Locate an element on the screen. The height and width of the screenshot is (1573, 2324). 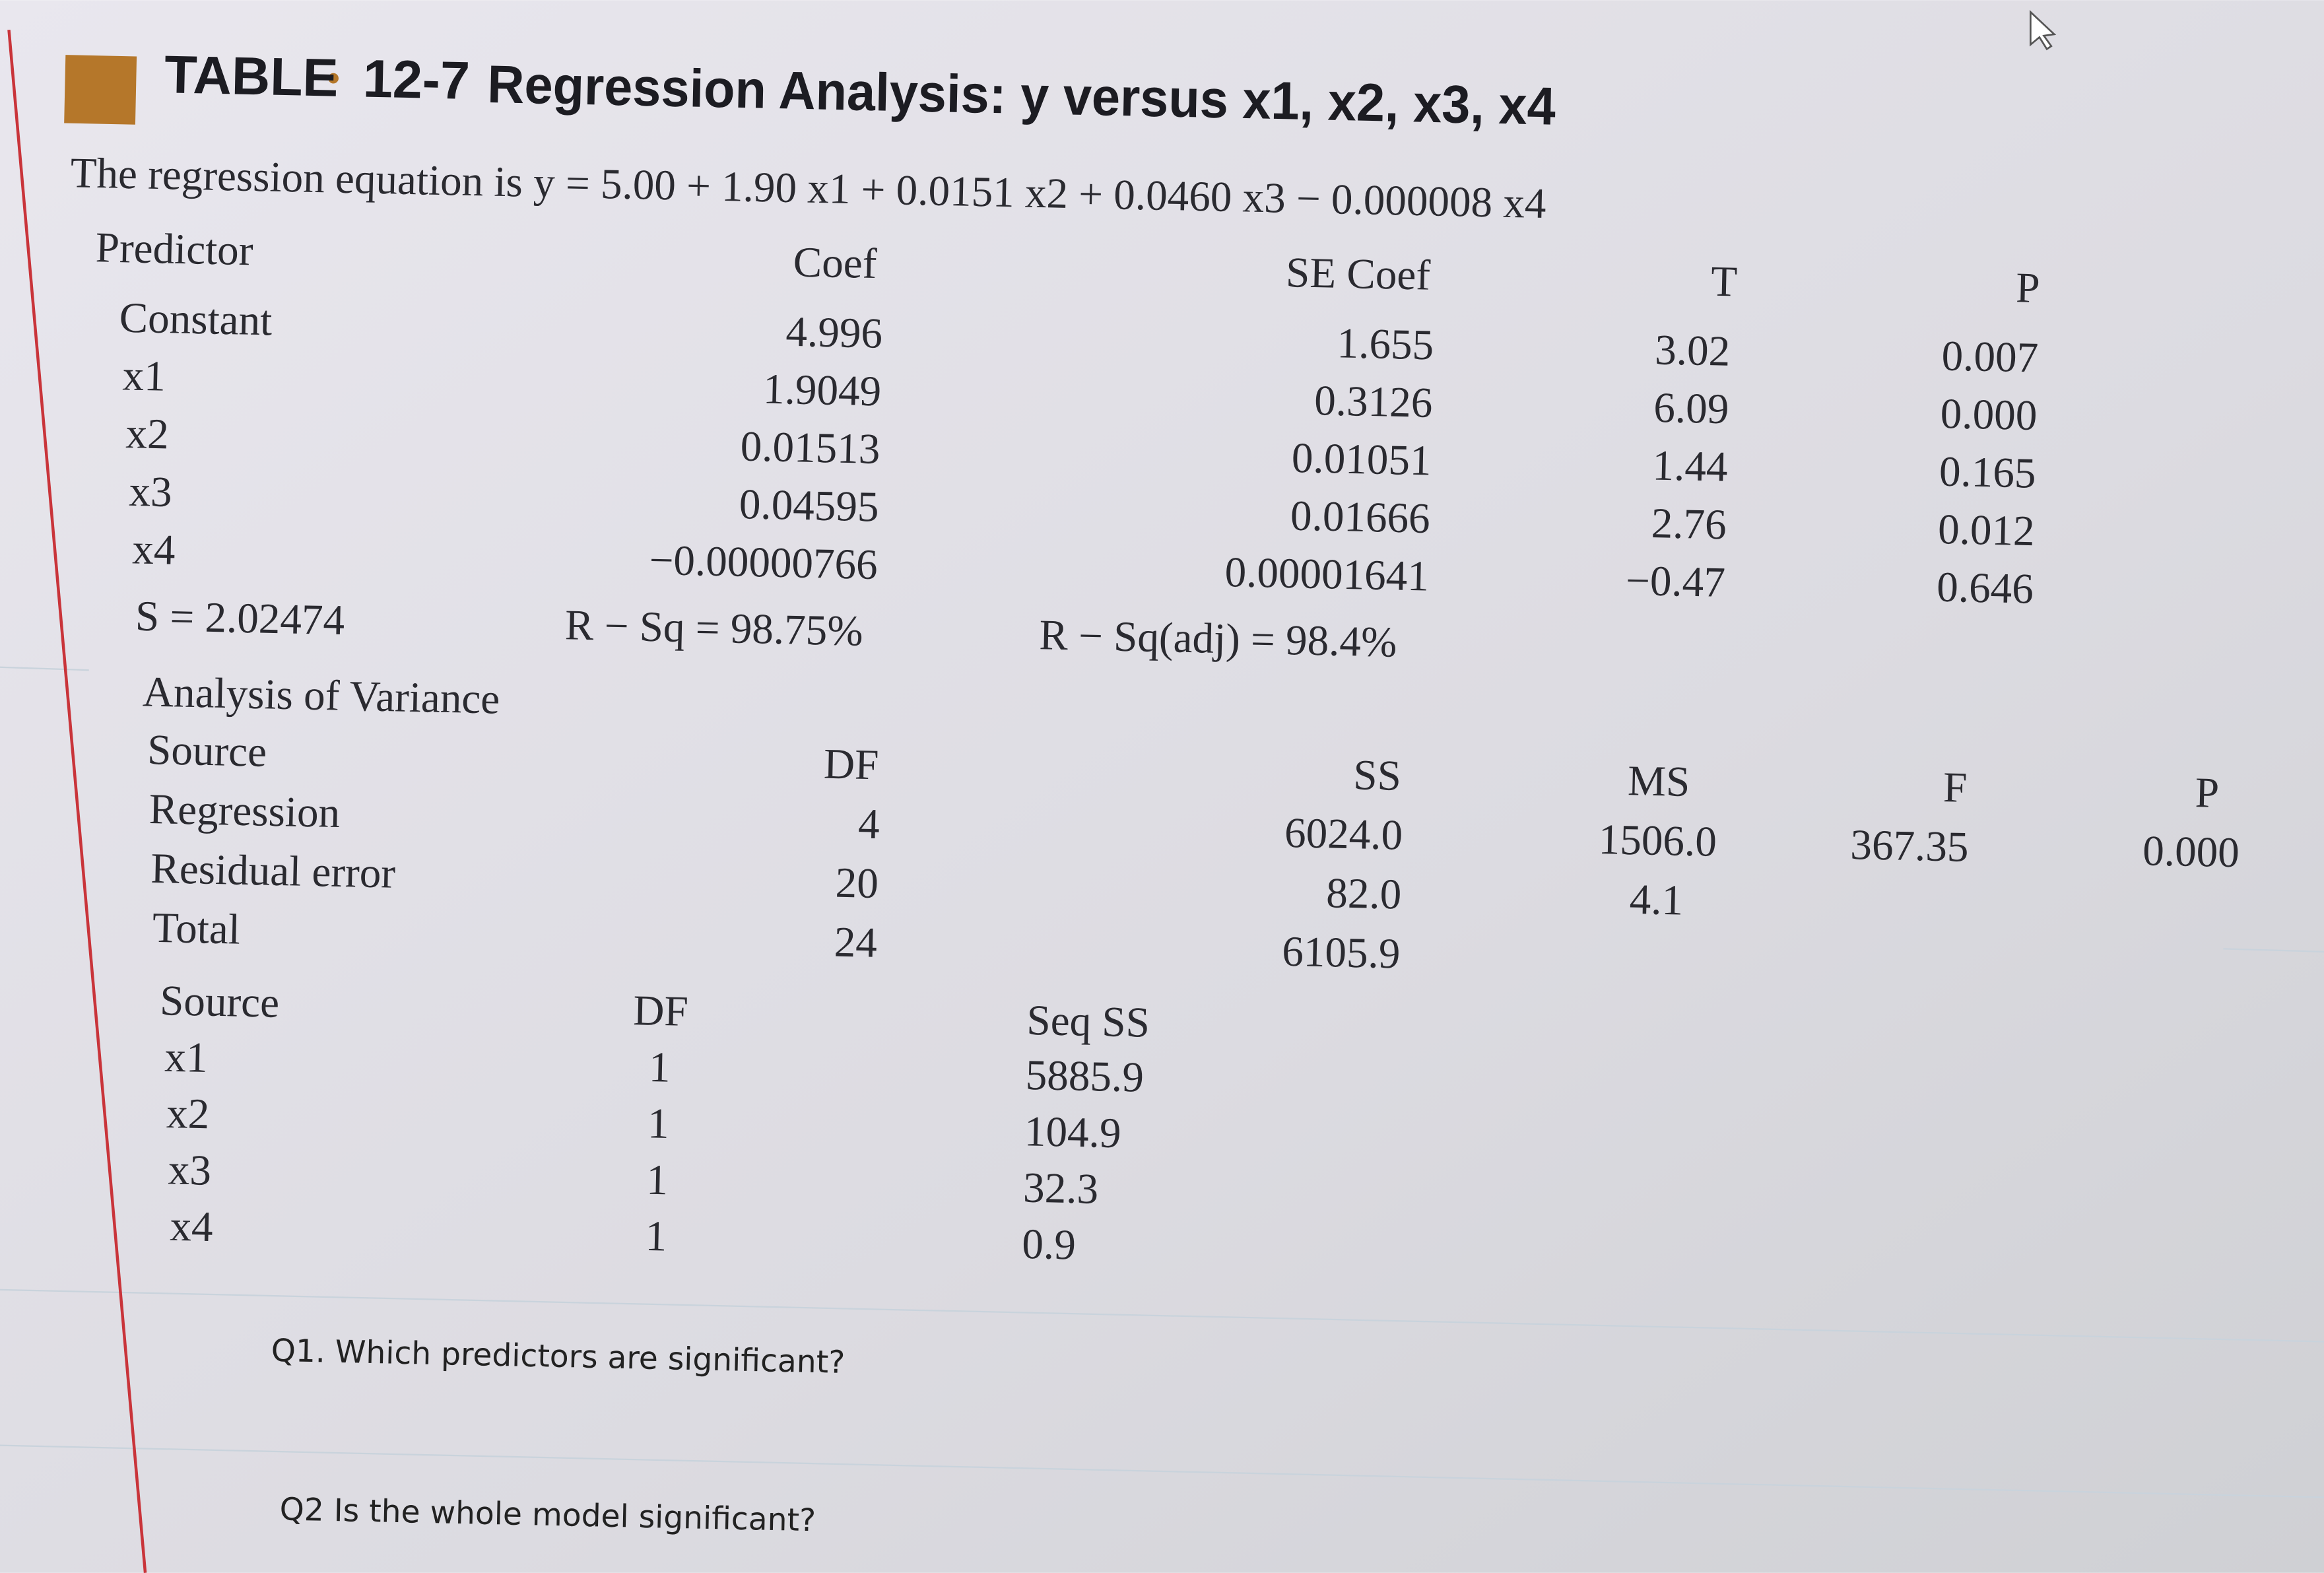
cell: 0.04595 is located at coordinates (809, 506).